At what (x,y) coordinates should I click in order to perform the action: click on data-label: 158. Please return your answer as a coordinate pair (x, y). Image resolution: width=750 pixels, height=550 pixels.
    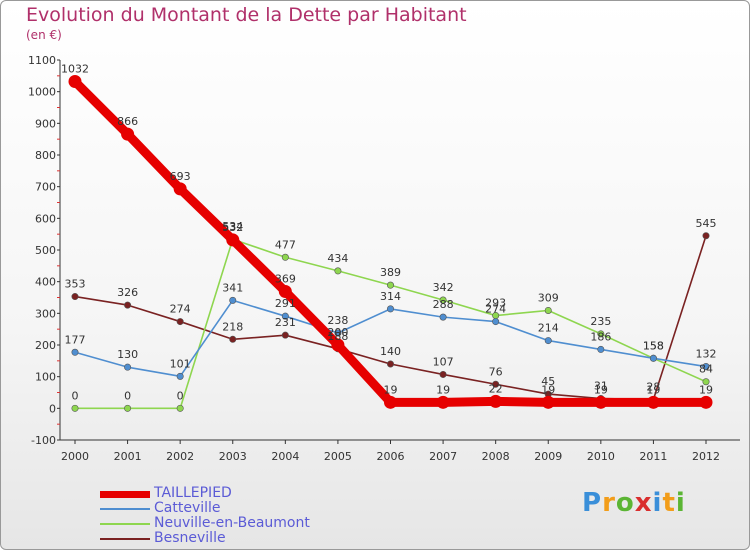
    Looking at the image, I should click on (653, 345).